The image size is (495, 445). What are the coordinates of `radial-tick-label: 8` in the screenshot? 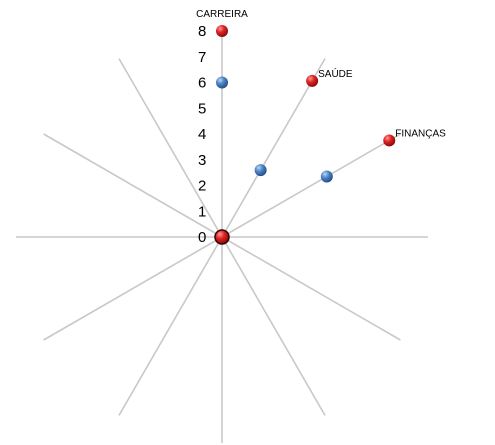 It's located at (202, 31).